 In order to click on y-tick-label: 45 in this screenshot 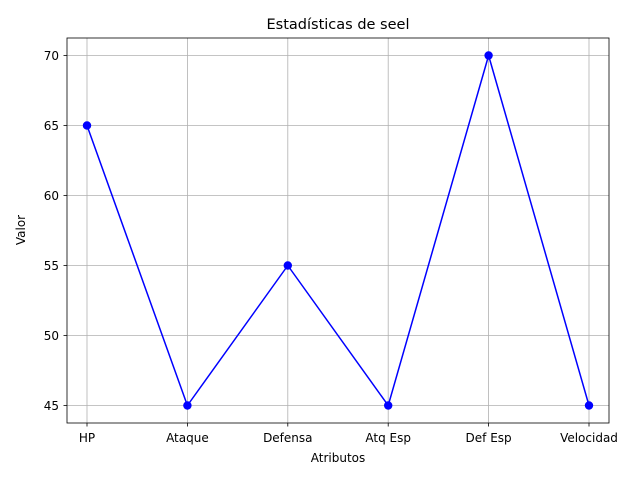, I will do `click(51, 406)`.